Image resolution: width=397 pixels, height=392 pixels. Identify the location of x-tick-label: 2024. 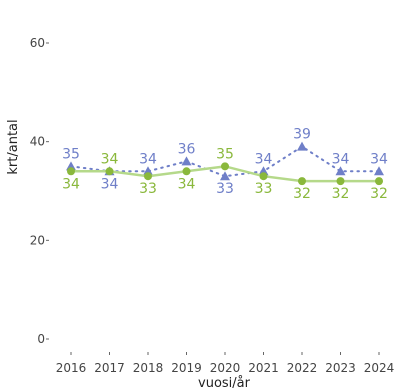
(379, 368).